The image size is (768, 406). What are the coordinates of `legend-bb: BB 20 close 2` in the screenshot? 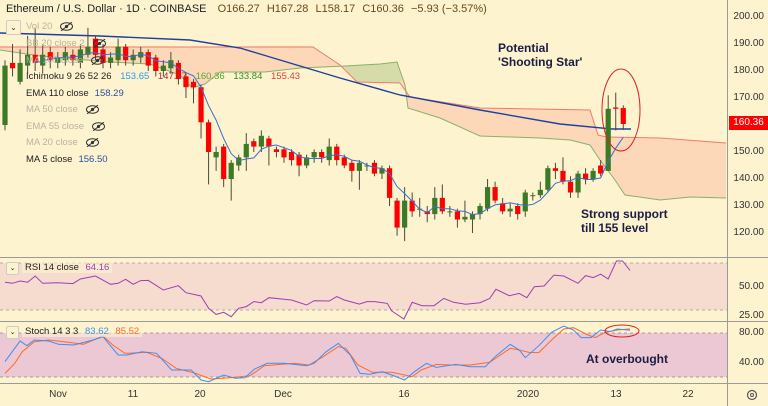 It's located at (66, 43).